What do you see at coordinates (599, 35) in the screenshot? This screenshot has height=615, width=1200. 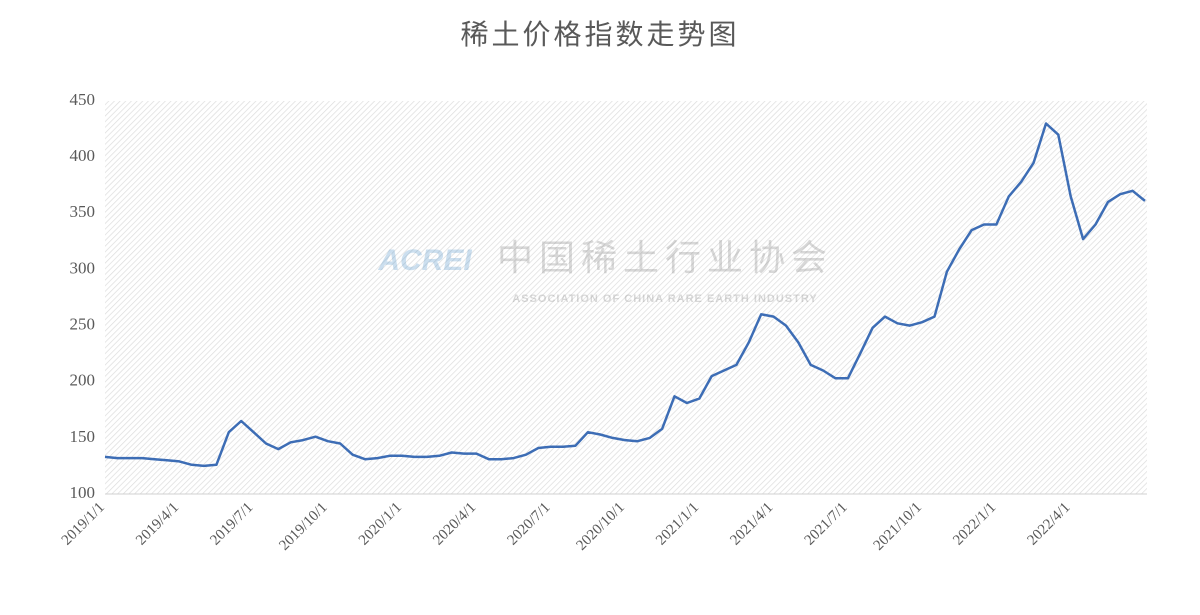 I see `chart-title: 稀土价格指数走势图` at bounding box center [599, 35].